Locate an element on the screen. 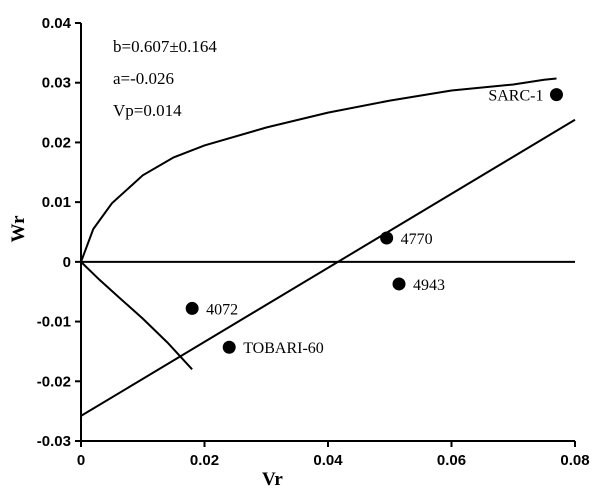  x-tick-label: 0.02 is located at coordinates (204, 460).